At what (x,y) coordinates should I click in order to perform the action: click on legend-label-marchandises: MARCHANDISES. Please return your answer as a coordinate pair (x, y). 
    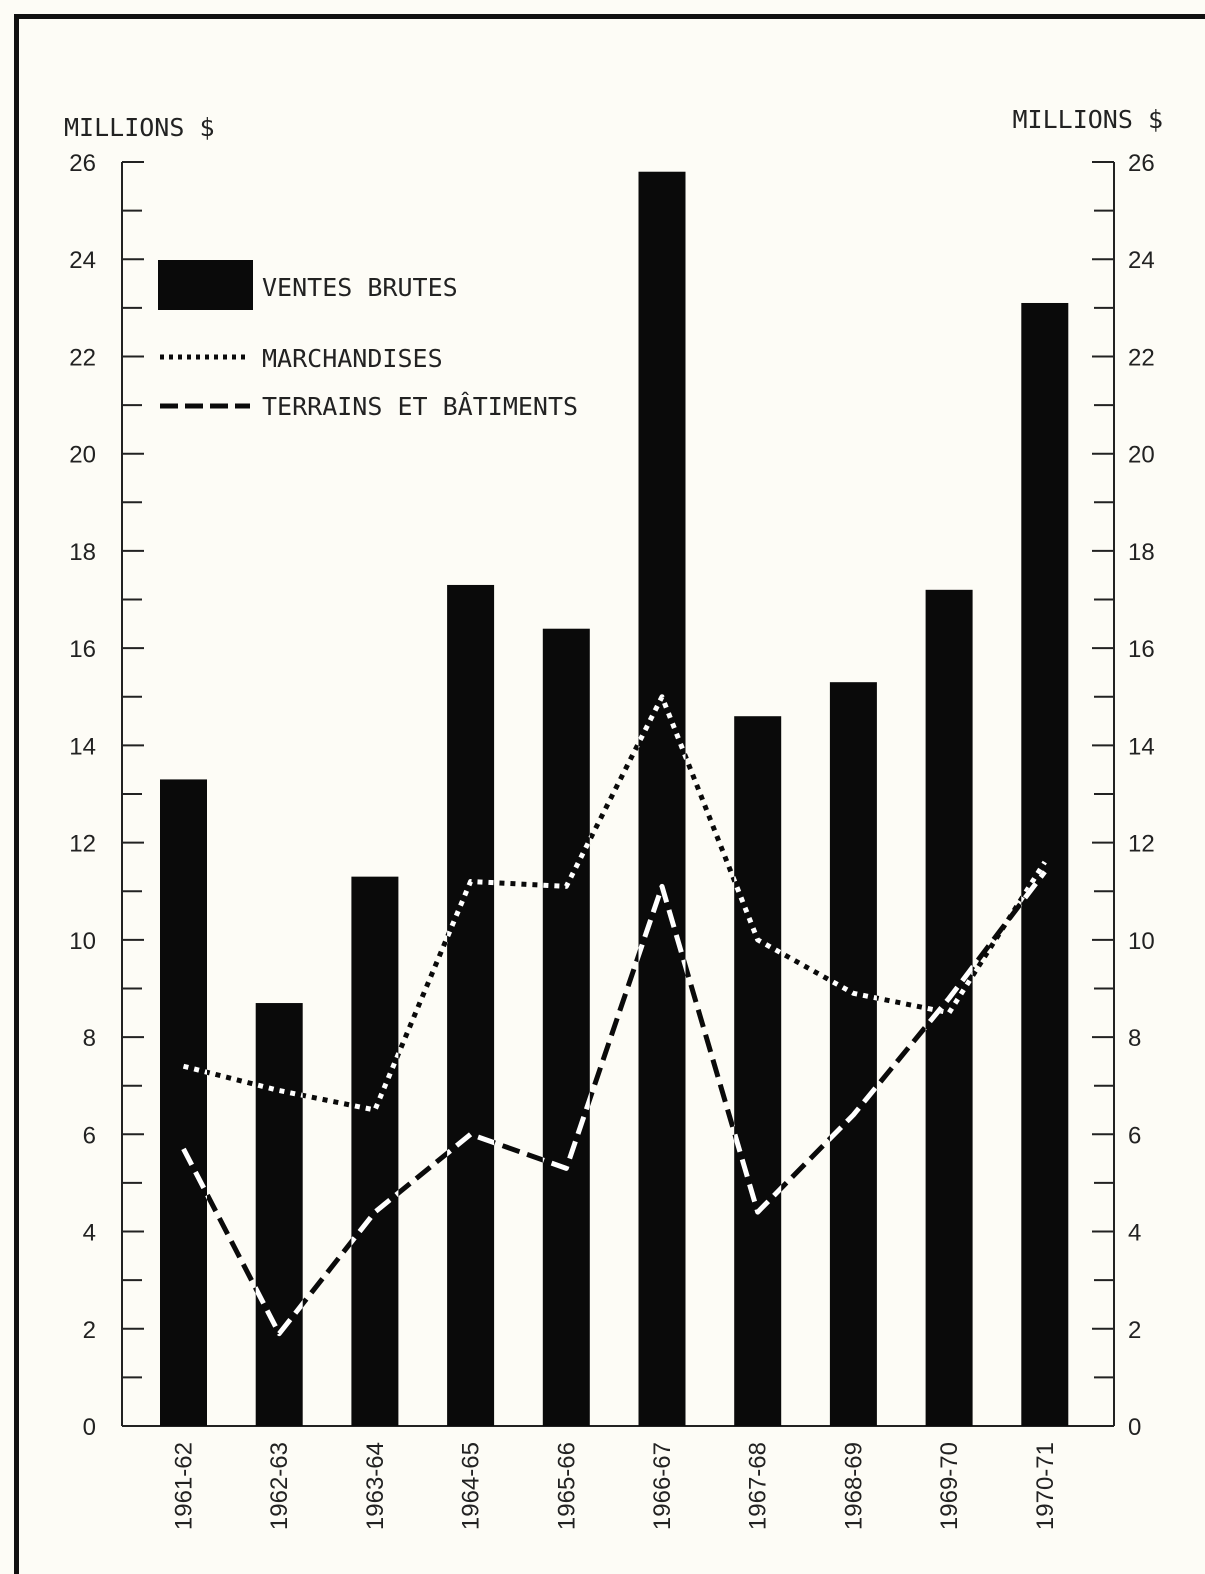
    Looking at the image, I should click on (352, 358).